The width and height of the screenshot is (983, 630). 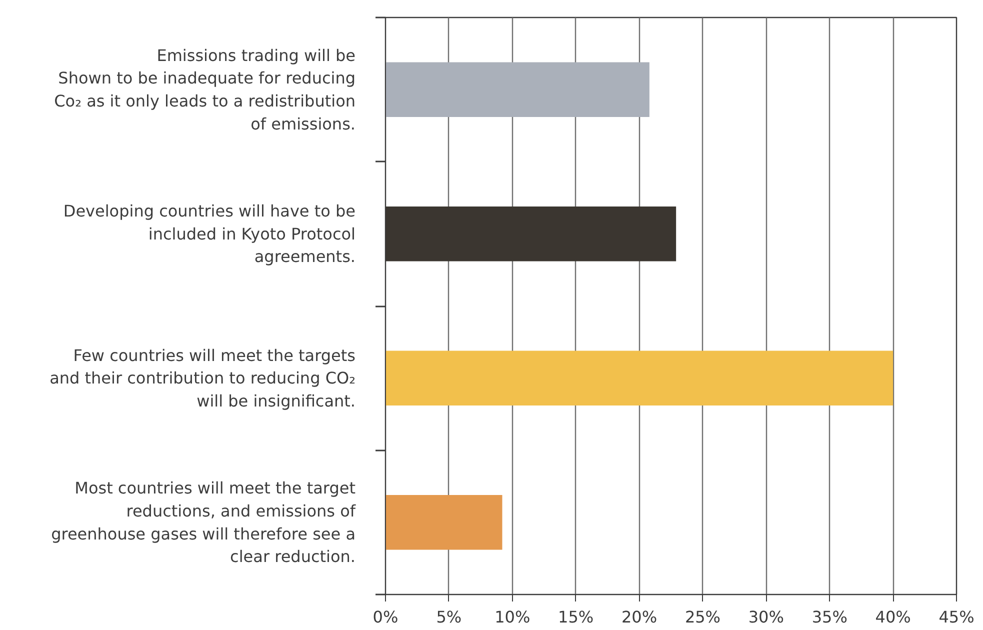 What do you see at coordinates (209, 234) in the screenshot?
I see `y-tick-label: Developing countries will have to be included in Kyoto Protocol agreements.` at bounding box center [209, 234].